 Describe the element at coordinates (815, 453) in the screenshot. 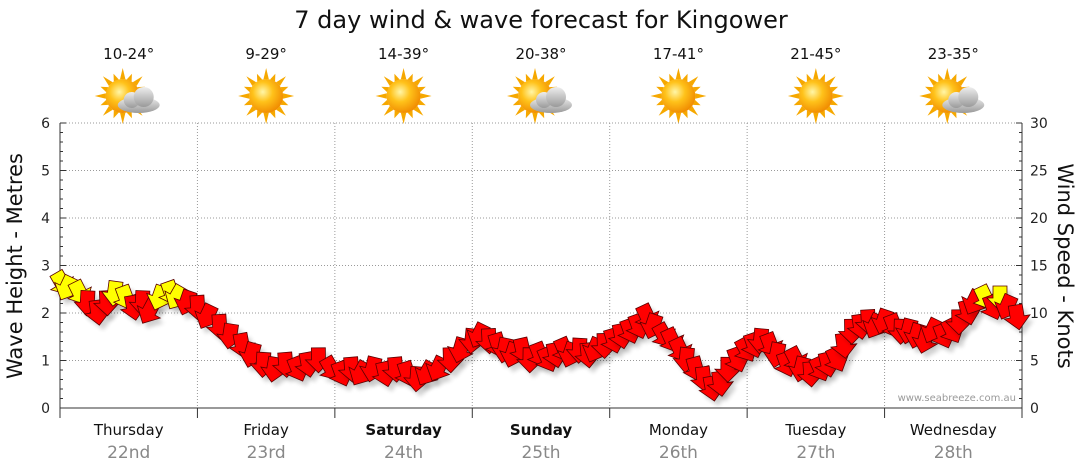

I see `day-date-label: 27th` at that location.